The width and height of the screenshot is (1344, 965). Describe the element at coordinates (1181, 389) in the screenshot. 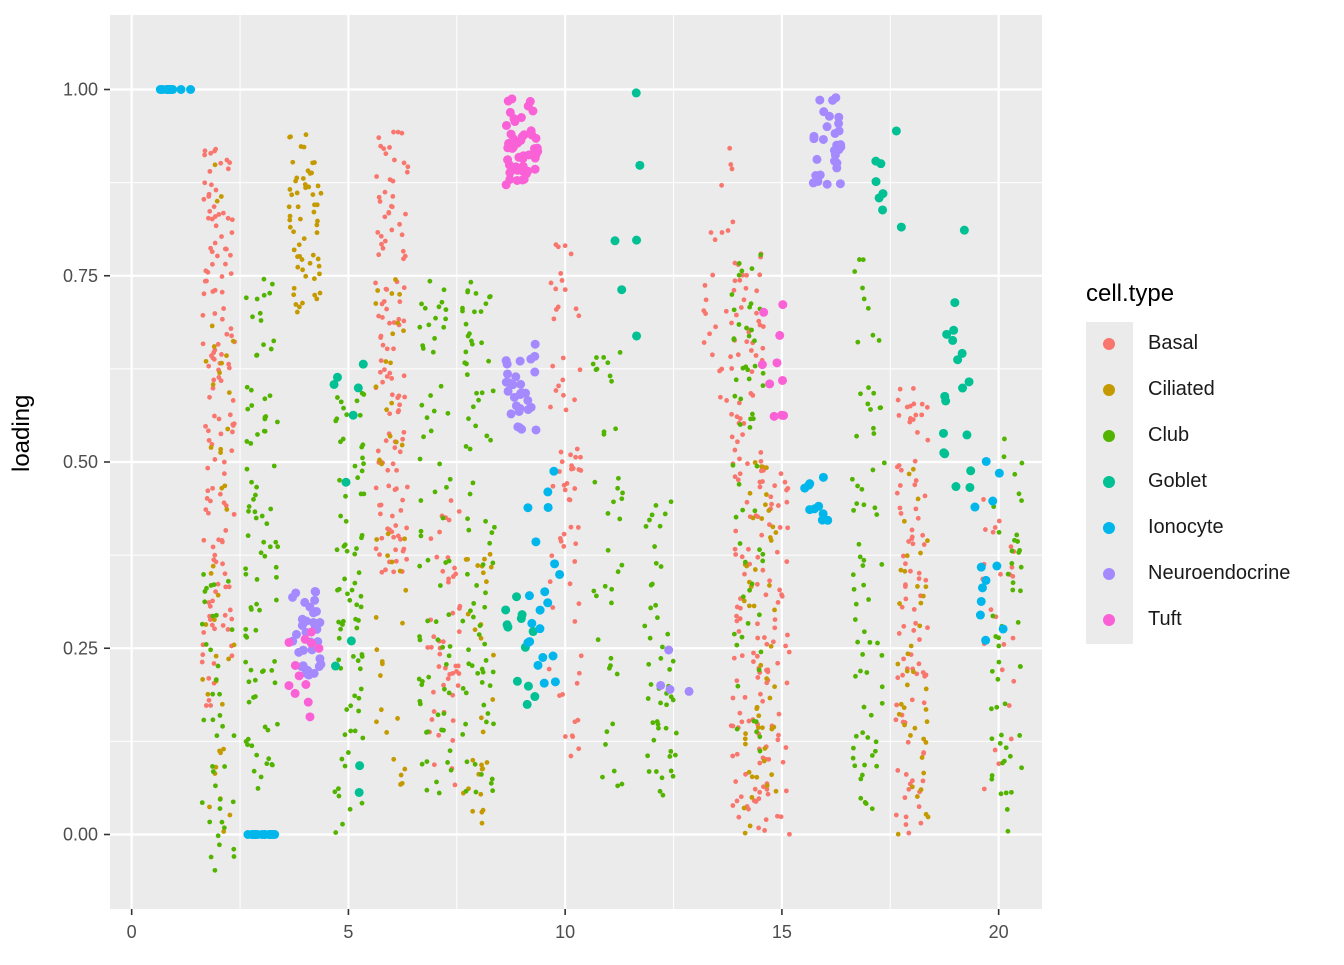

I see `legend-label: Ciliated` at that location.